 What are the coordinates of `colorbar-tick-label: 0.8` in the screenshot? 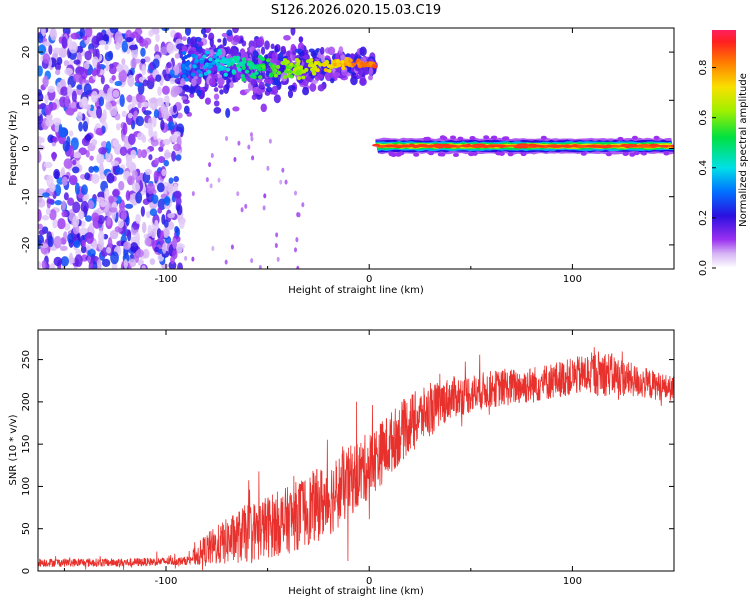 It's located at (703, 68).